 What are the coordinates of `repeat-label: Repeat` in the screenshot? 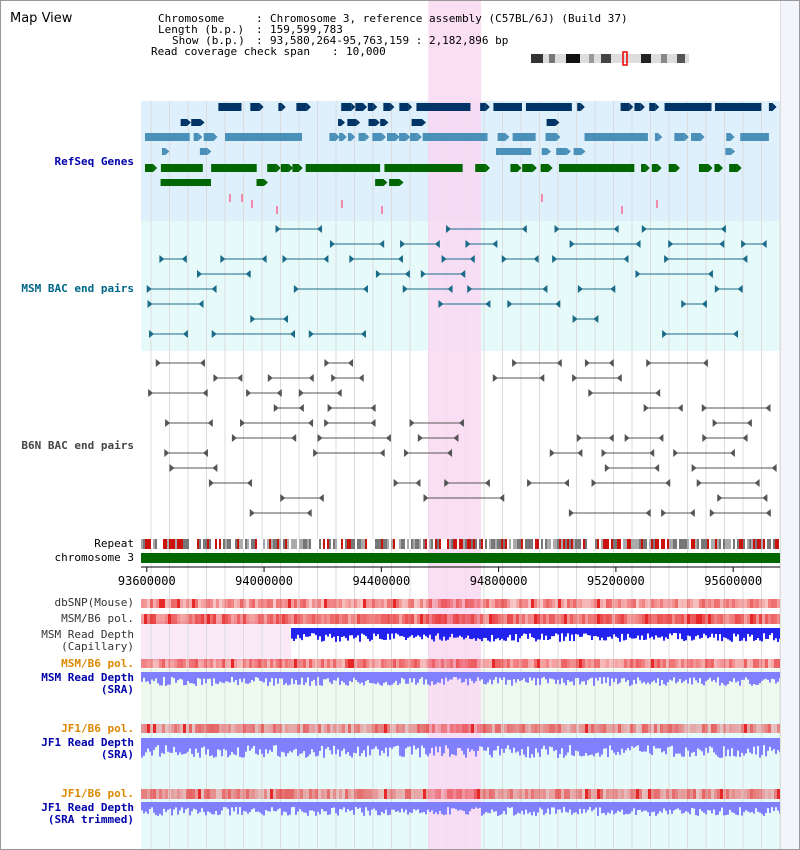 It's located at (114, 543).